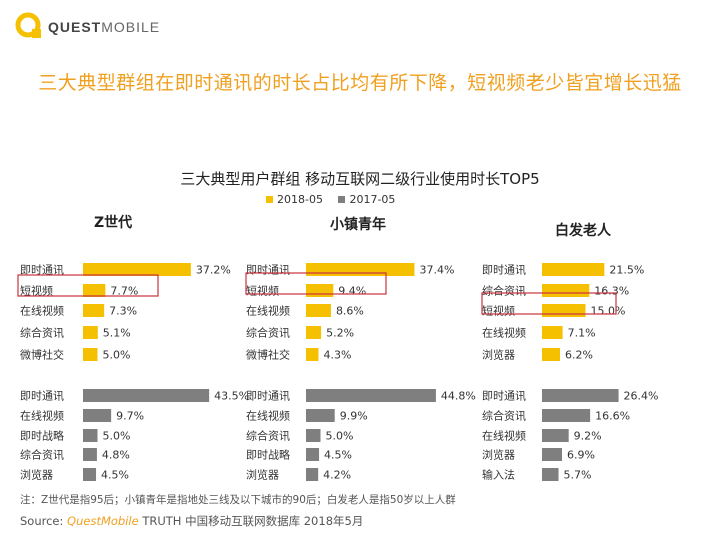 This screenshot has width=720, height=539. Describe the element at coordinates (358, 225) in the screenshot. I see `group-title-small-town-youth: 小镇青年` at that location.